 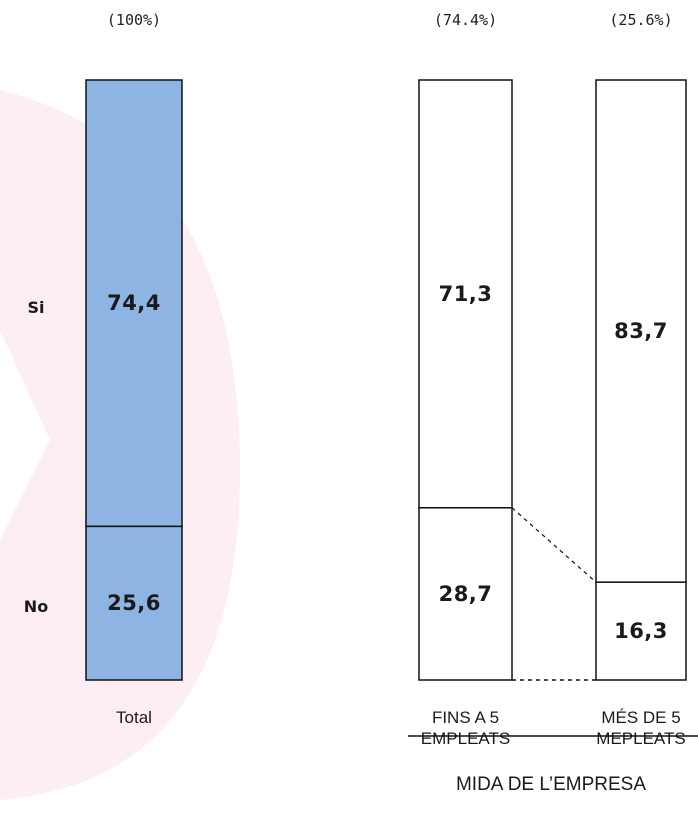 I want to click on value-label-large-no: 16,3, so click(x=641, y=631).